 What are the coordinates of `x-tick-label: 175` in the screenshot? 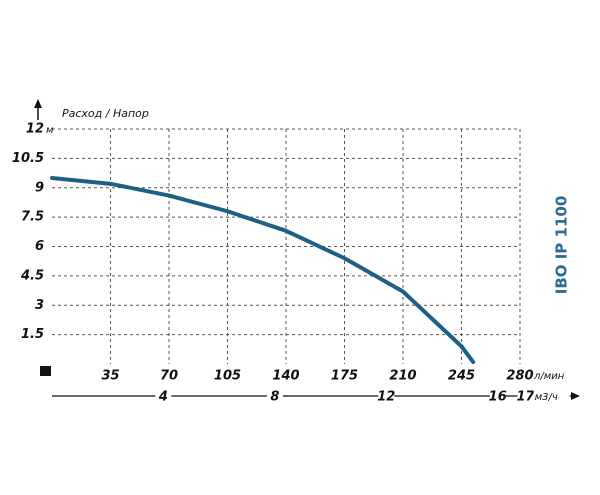 It's located at (344, 376).